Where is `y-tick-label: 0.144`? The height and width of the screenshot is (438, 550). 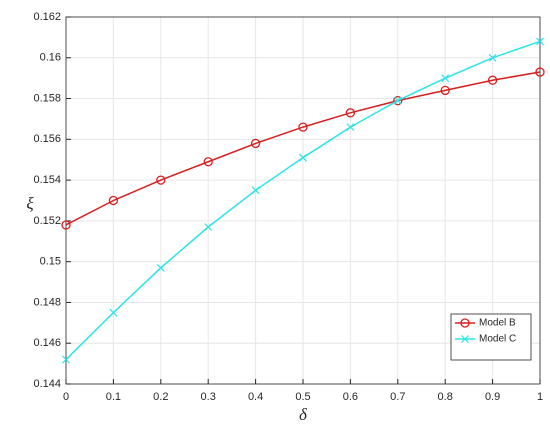 y-tick-label: 0.144 is located at coordinates (47, 384).